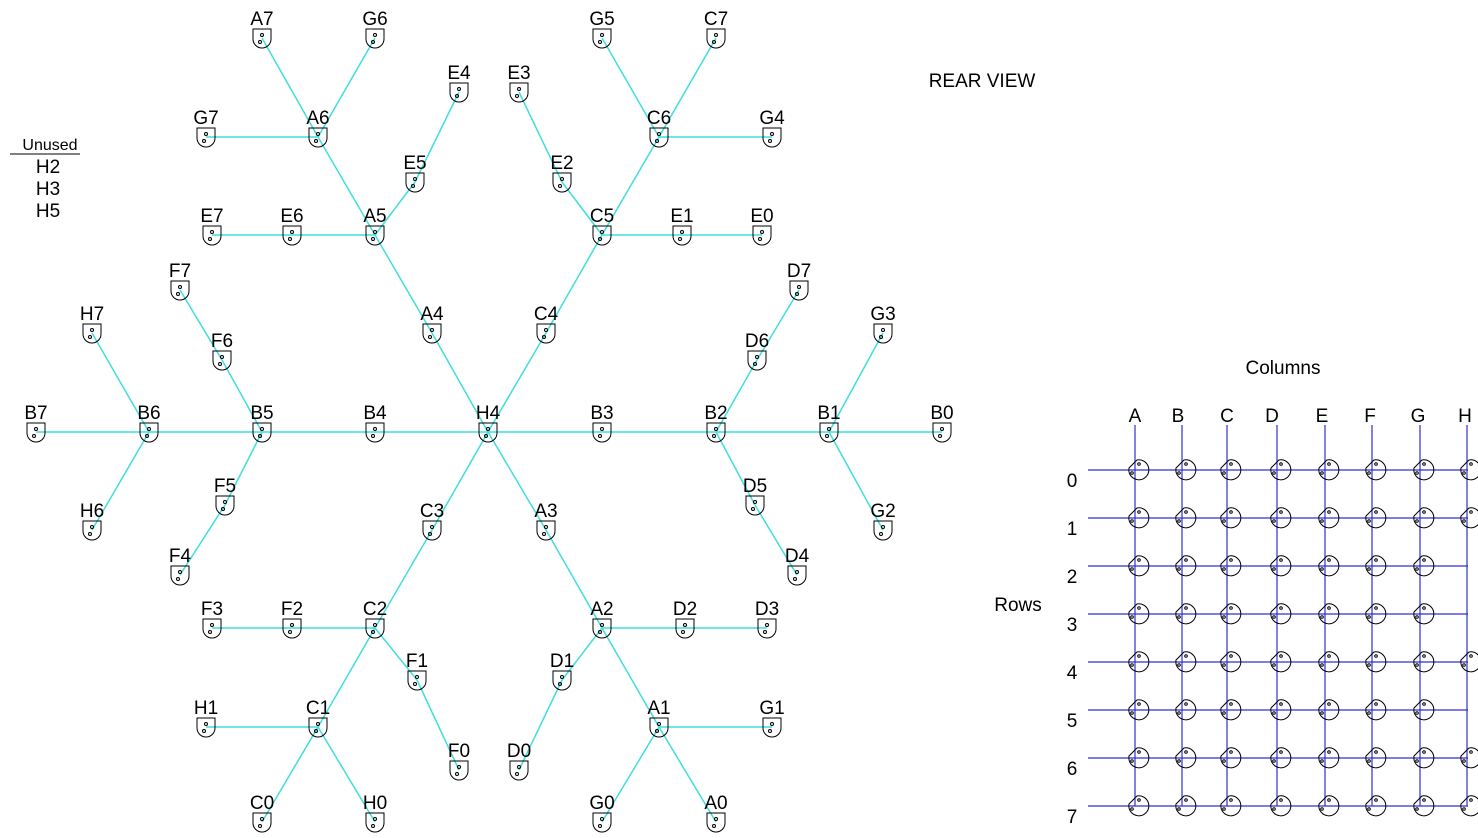 The image size is (1478, 838). I want to click on node-label: G5, so click(601, 19).